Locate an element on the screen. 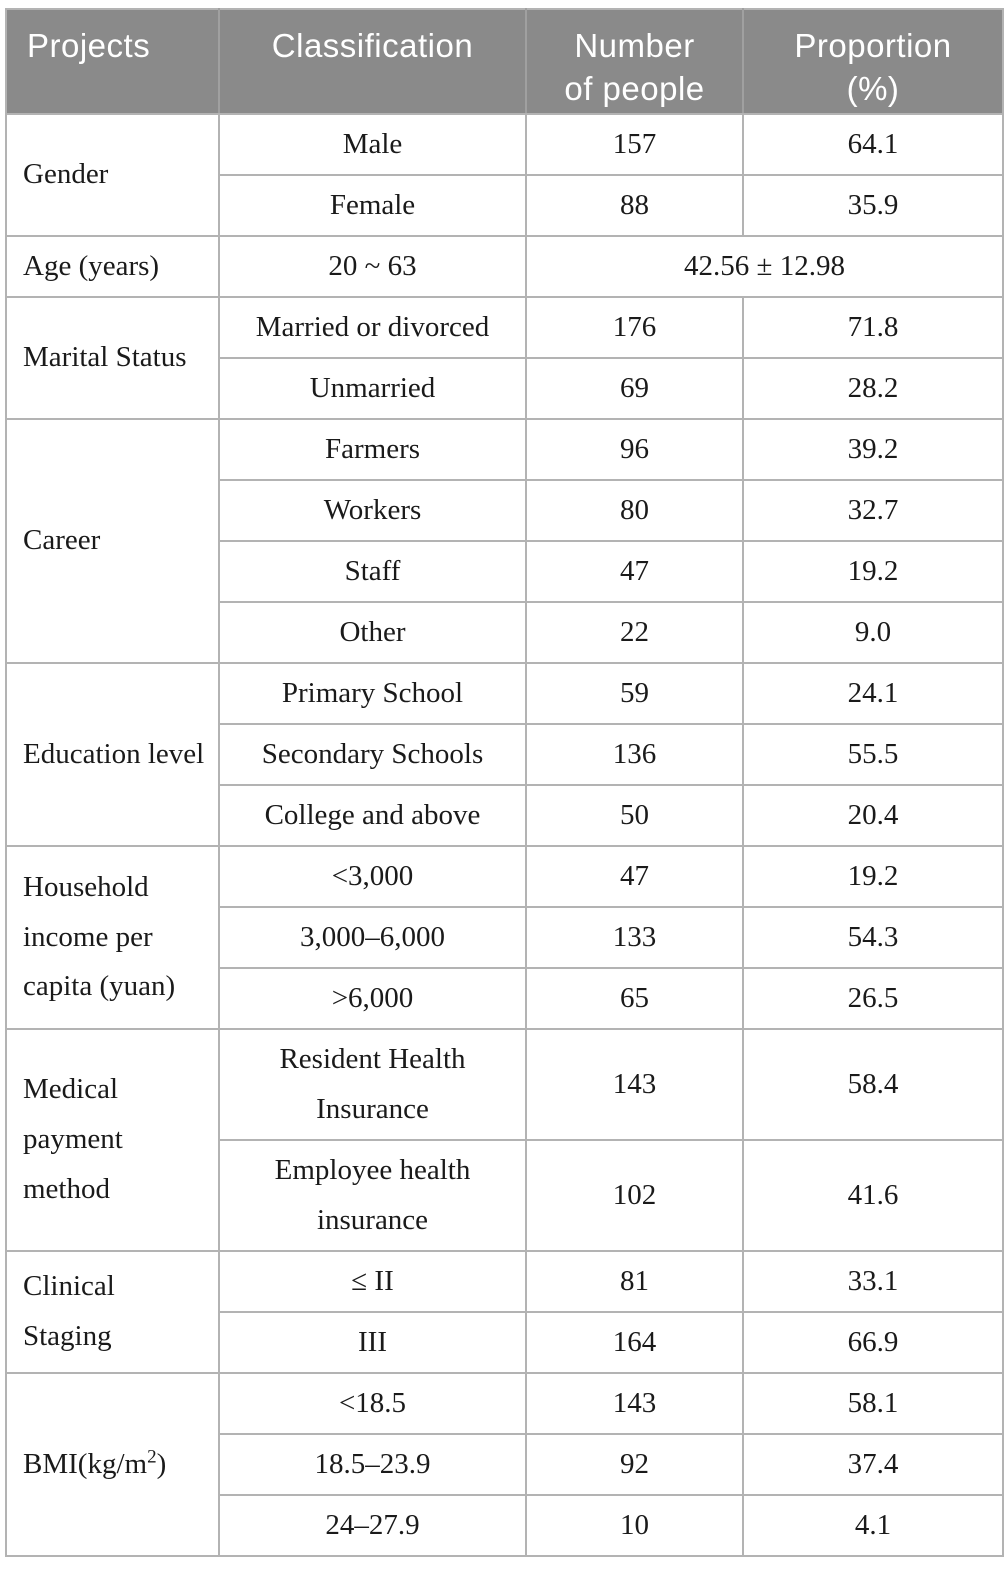 Image resolution: width=1005 pixels, height=1592 pixels. project-cell-marital-status: Marital Status is located at coordinates (112, 358).